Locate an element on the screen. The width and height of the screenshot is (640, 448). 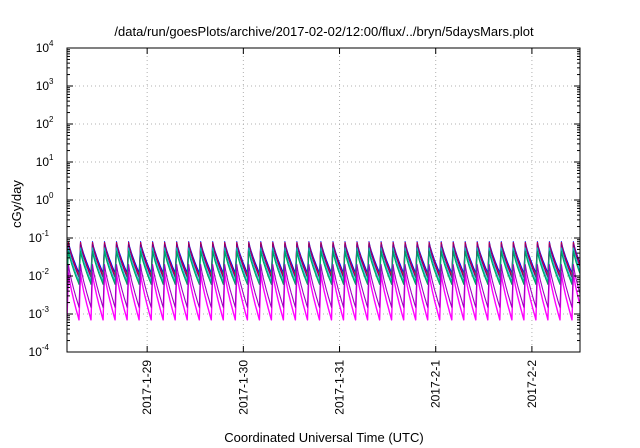
y-tick-label: 10⁰ is located at coordinates (45, 199).